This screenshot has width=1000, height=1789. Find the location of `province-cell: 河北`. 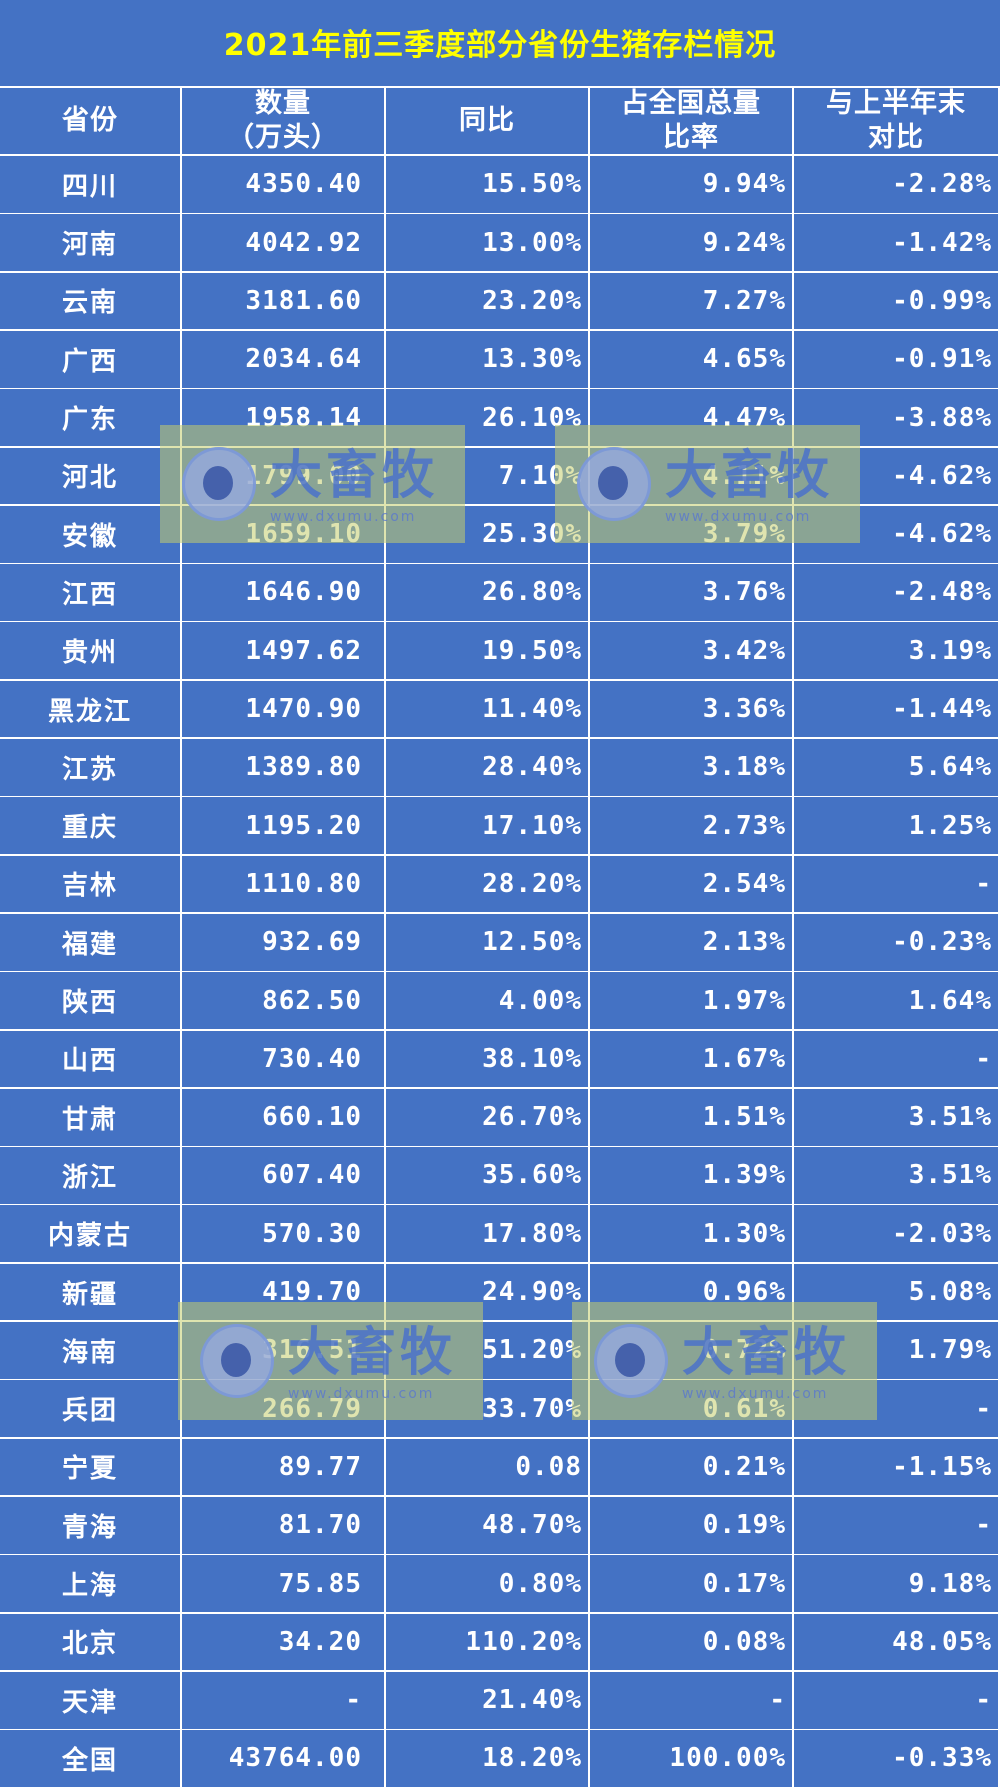

province-cell: 河北 is located at coordinates (91, 477).